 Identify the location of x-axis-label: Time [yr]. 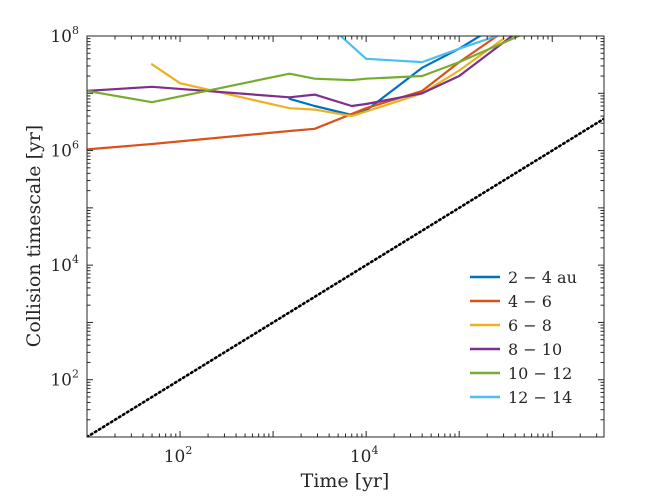
(345, 481).